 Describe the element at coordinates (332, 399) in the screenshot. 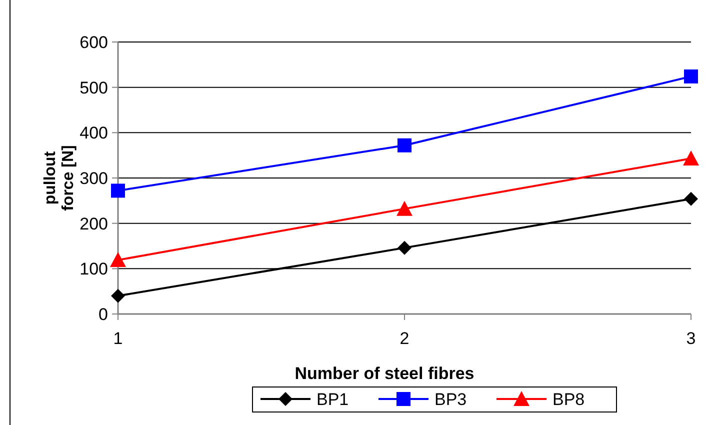

I see `legend-label: BP1` at that location.